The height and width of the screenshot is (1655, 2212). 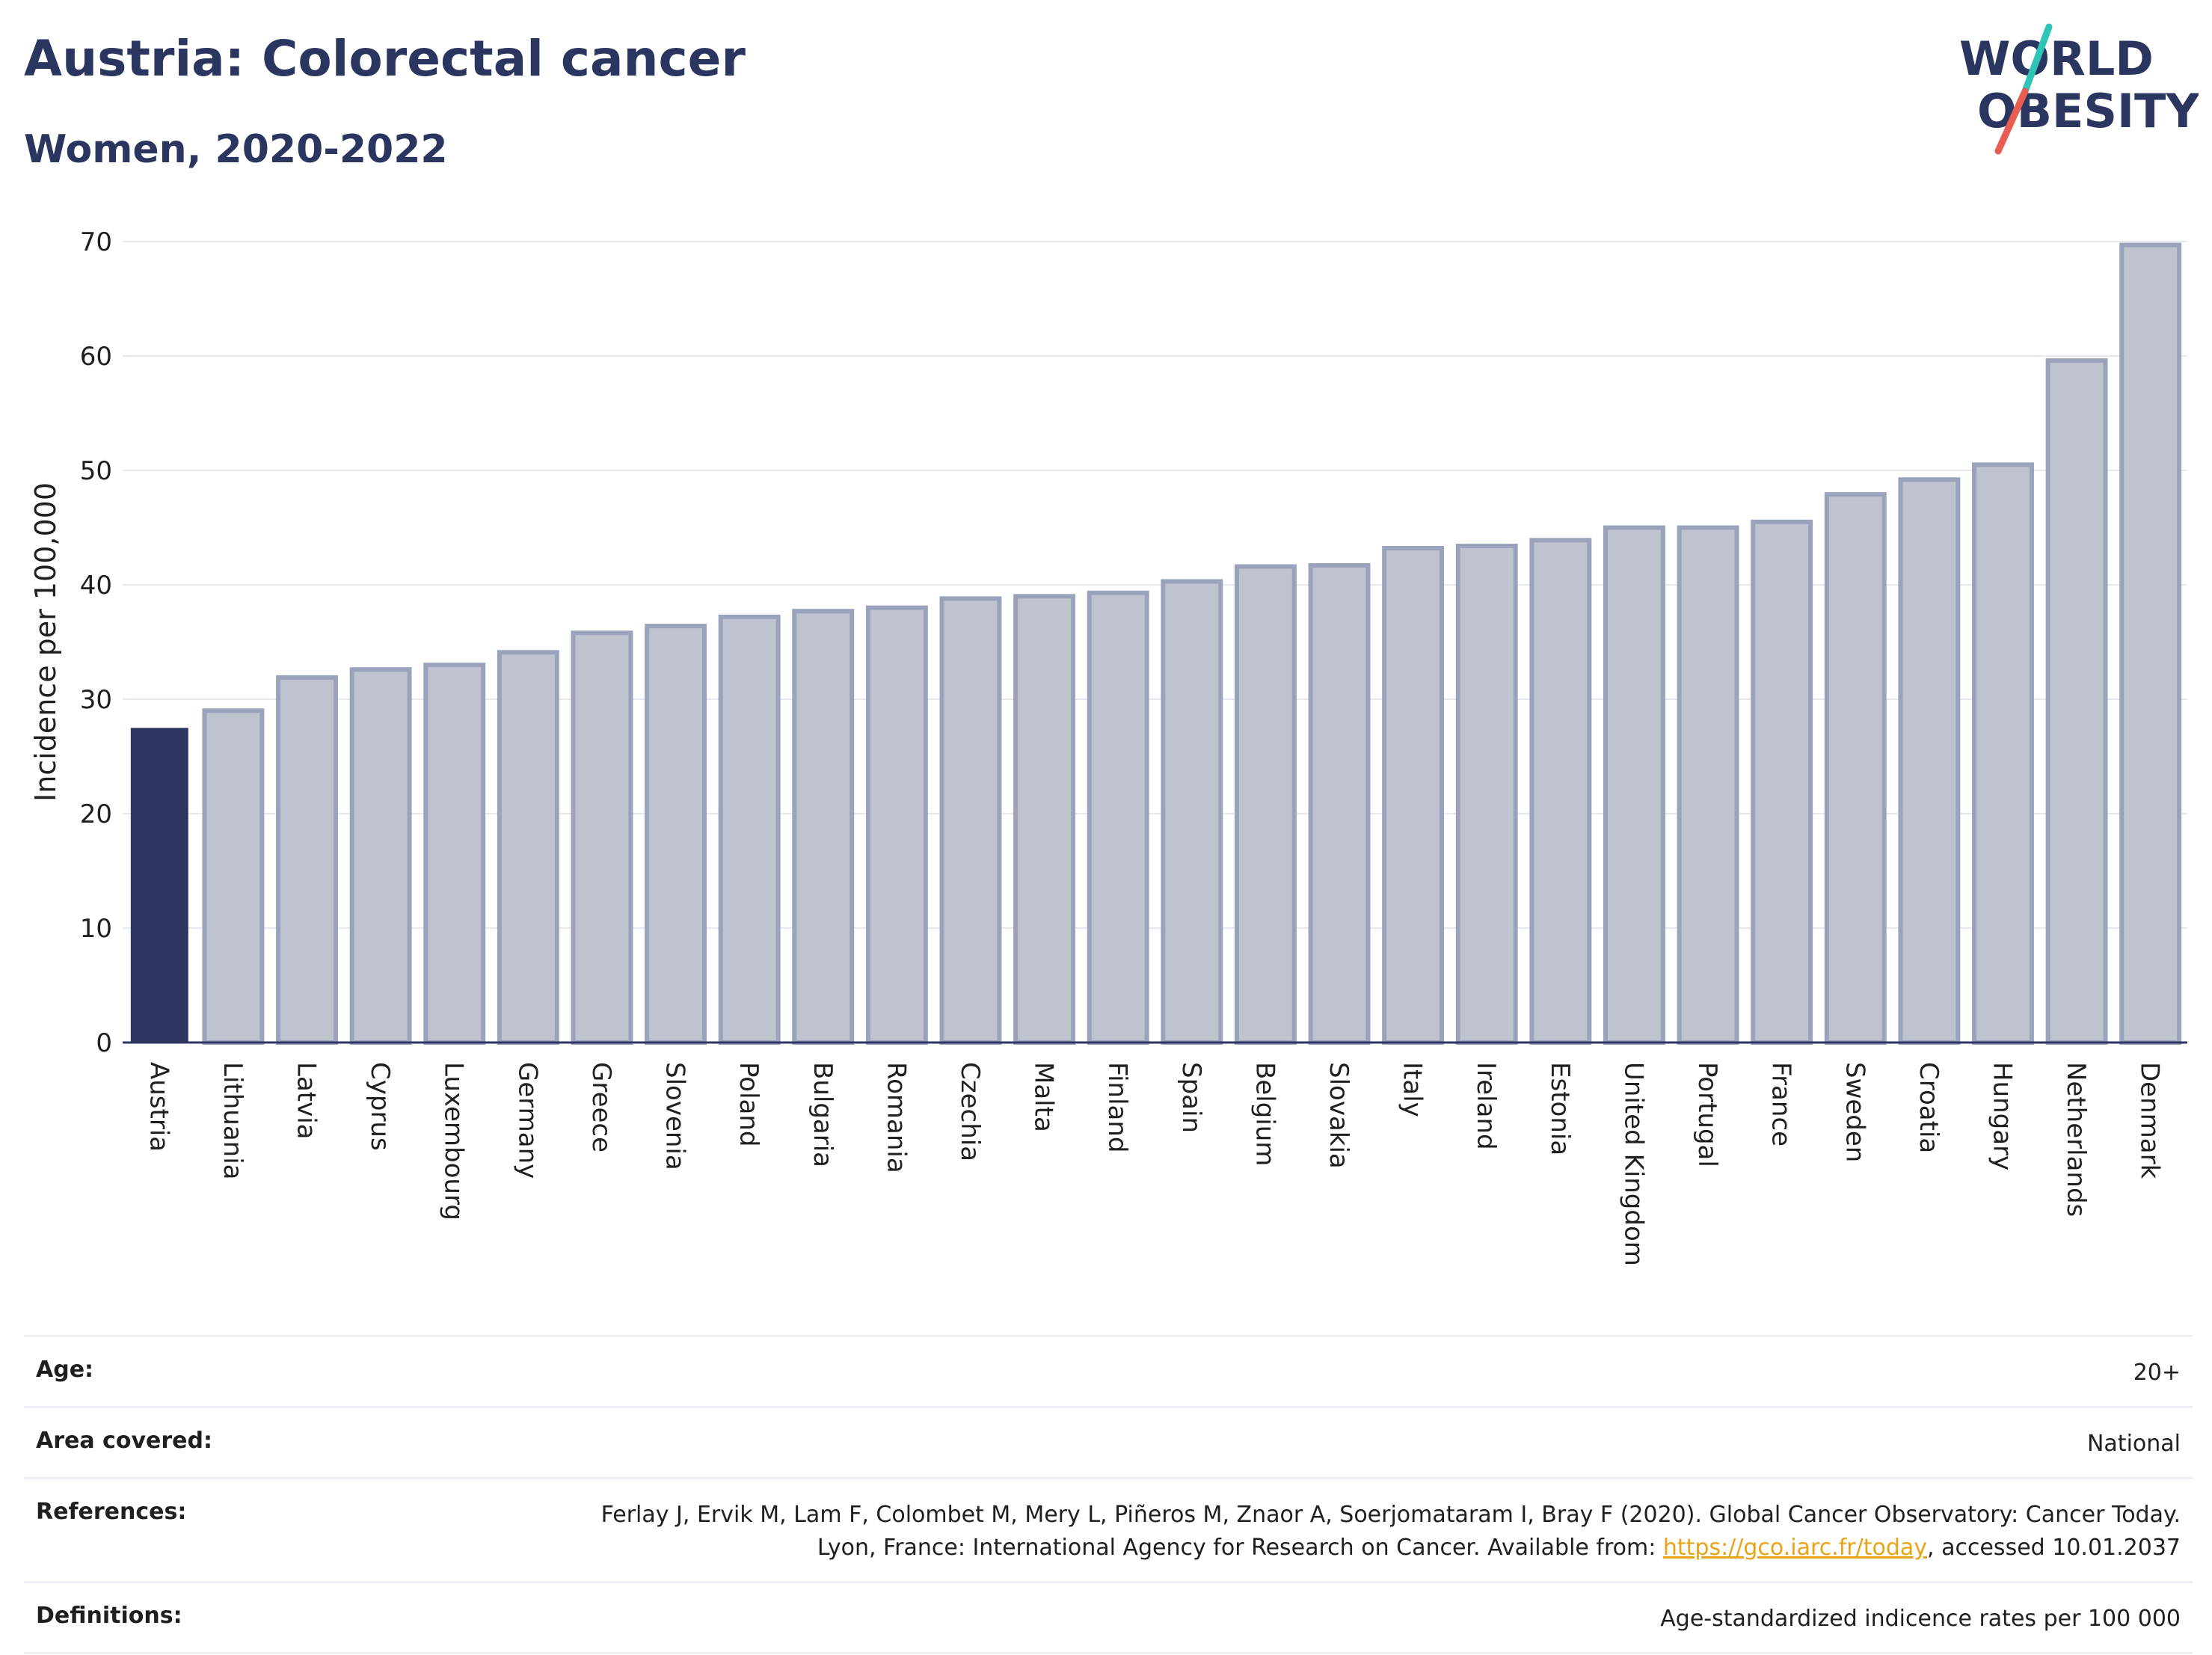 I want to click on x-tick-label: Sweden, so click(x=1855, y=1112).